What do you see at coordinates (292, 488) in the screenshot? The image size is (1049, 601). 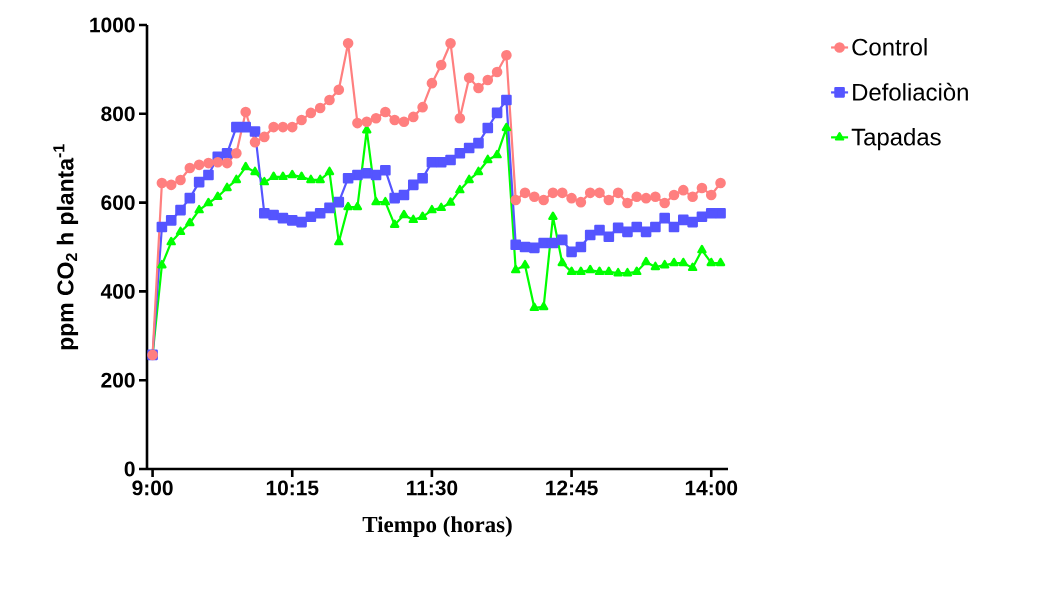 I see `x-tick-label: 10:15` at bounding box center [292, 488].